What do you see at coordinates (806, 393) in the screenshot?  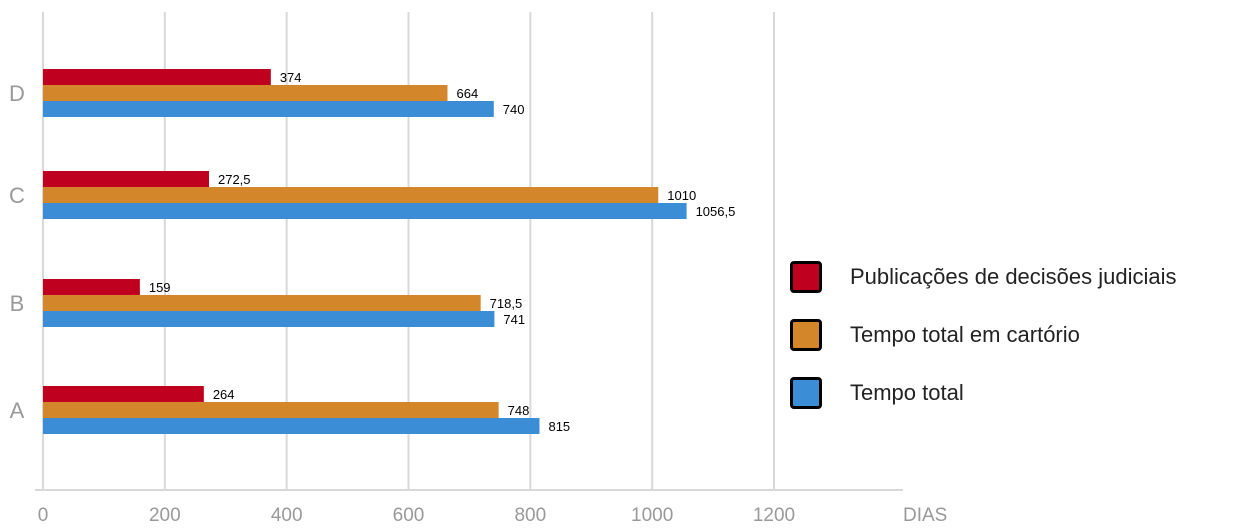 I see `legend-swatch-tempo-total` at bounding box center [806, 393].